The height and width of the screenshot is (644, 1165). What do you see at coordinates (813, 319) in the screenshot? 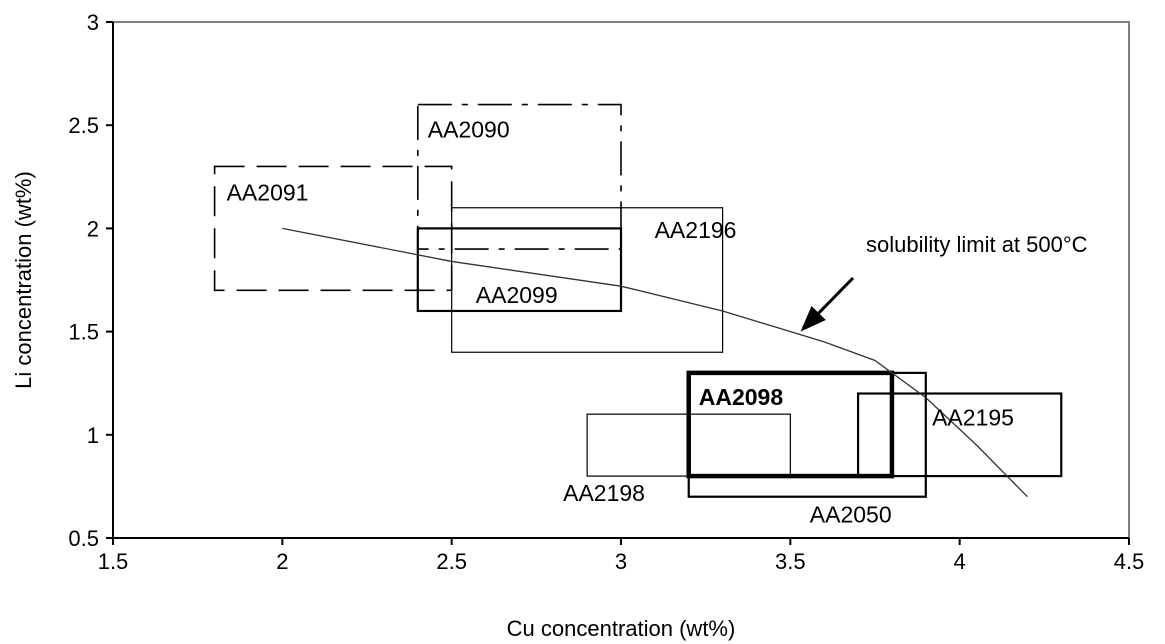
I see `annotation-arrow-head` at bounding box center [813, 319].